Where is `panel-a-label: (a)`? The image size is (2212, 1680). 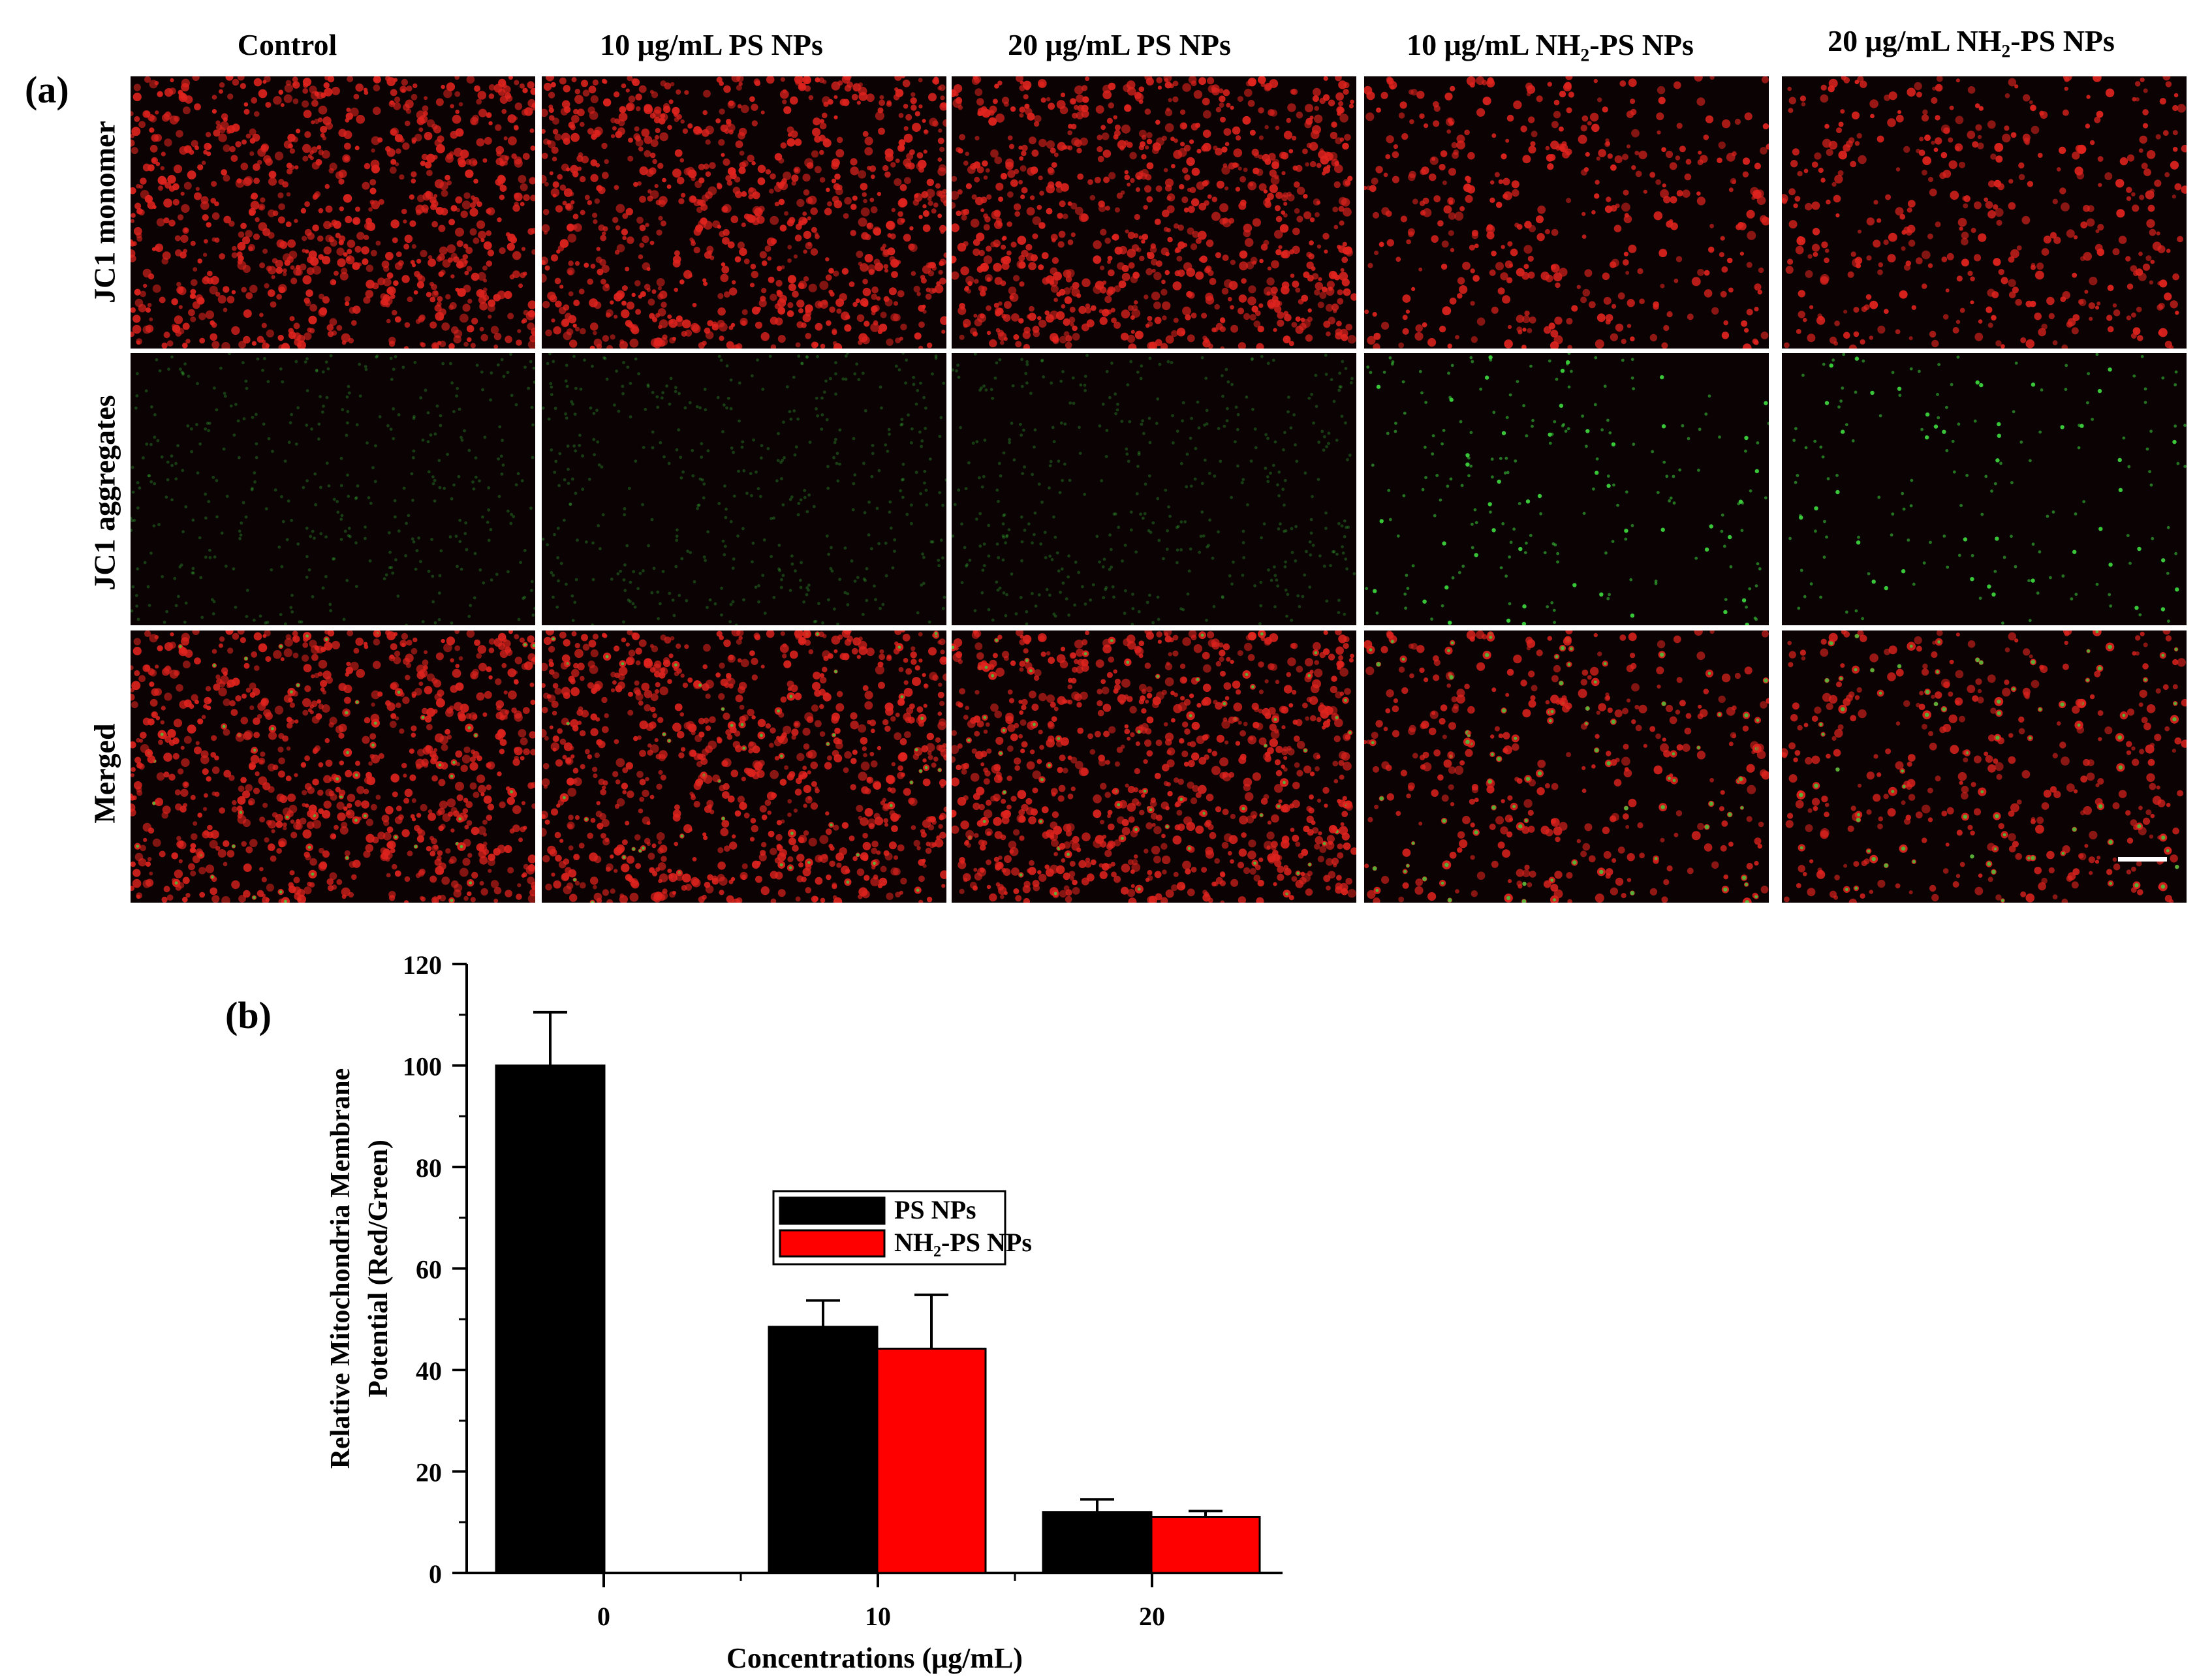 panel-a-label: (a) is located at coordinates (47, 90).